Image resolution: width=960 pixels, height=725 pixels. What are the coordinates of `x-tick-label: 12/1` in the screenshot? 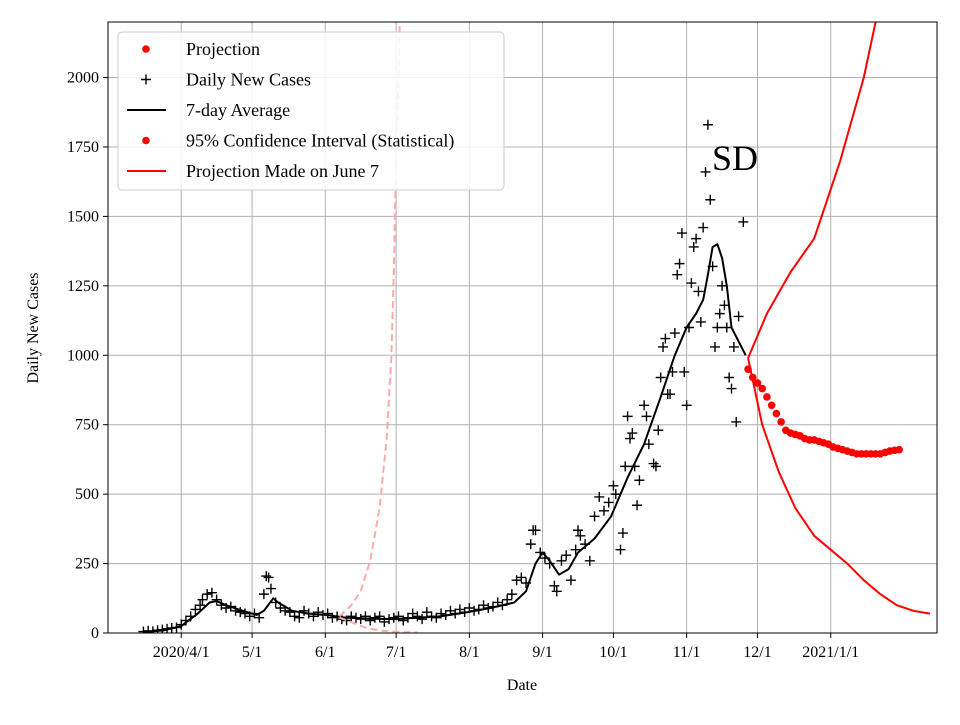 It's located at (757, 652).